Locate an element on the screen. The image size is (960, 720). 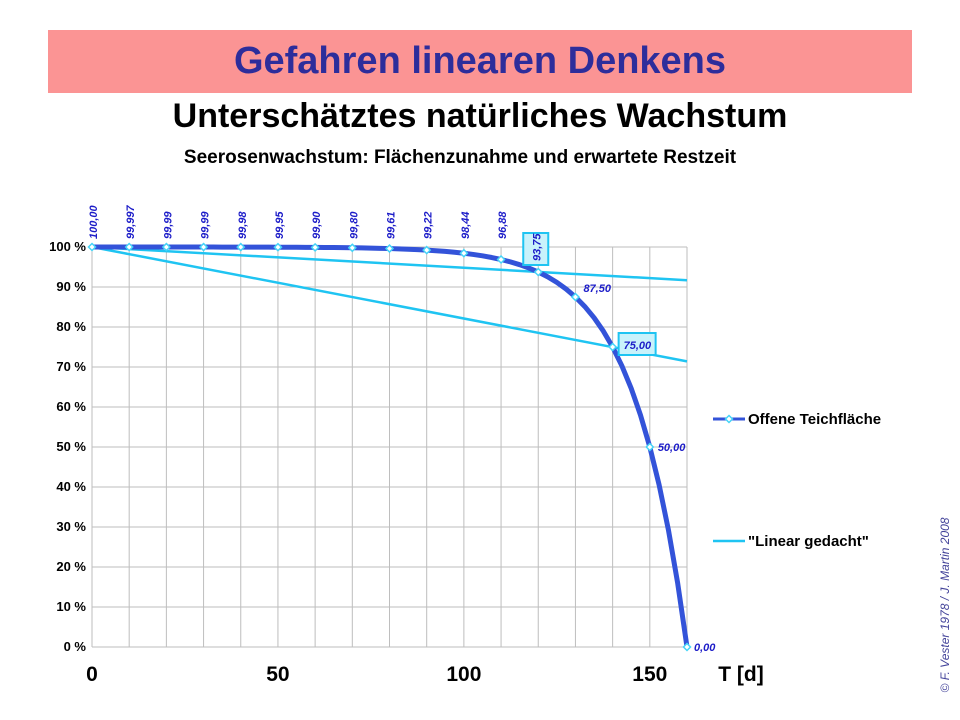
data-point-label: 99,80 is located at coordinates (354, 225).